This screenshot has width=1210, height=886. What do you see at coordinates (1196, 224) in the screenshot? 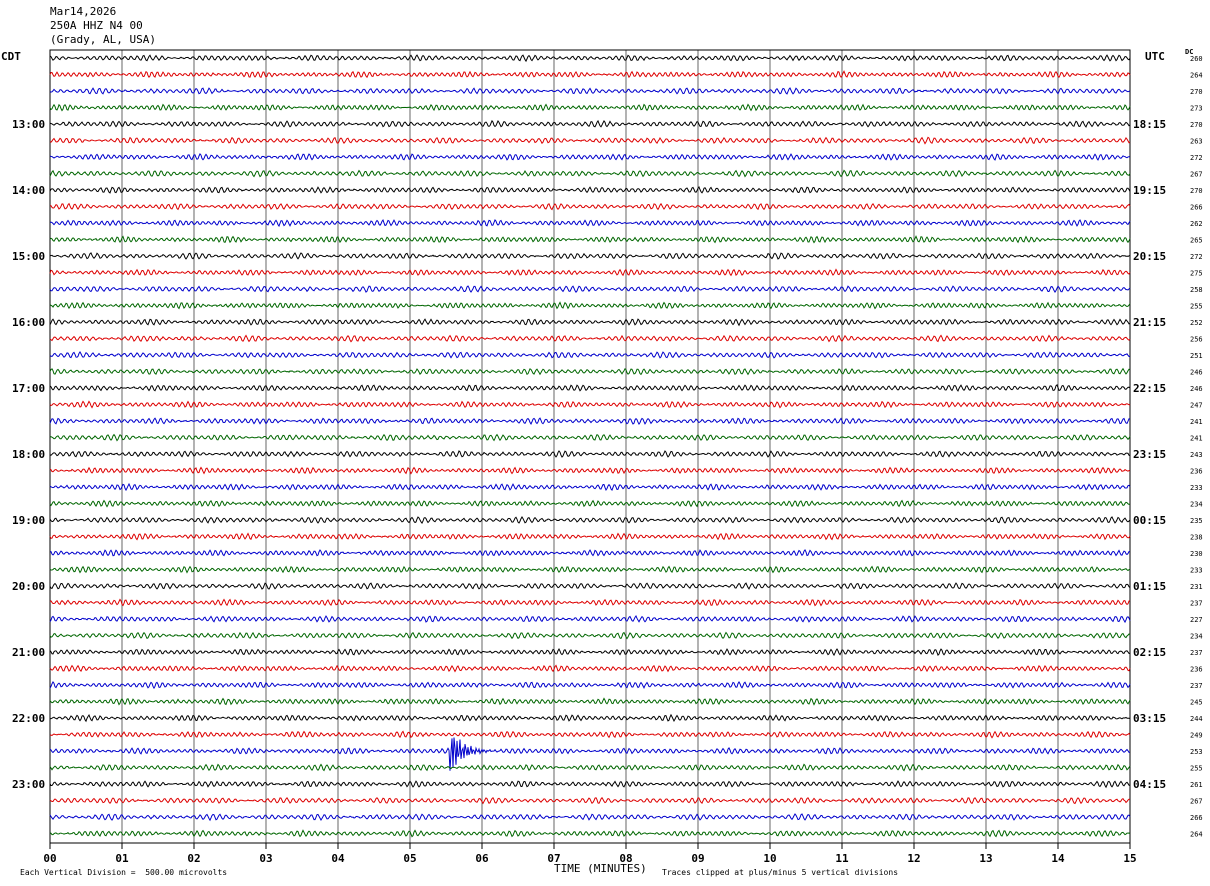
I see `dc-value: 262` at bounding box center [1196, 224].